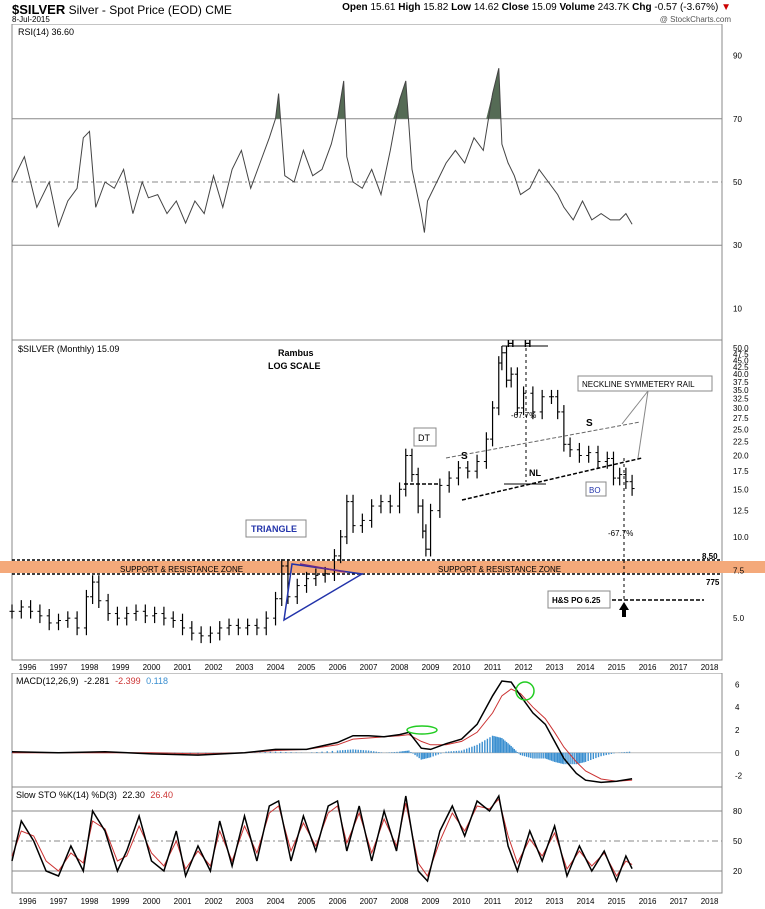 The height and width of the screenshot is (909, 765). Describe the element at coordinates (741, 429) in the screenshot. I see `price-y-tick: 25.0` at that location.